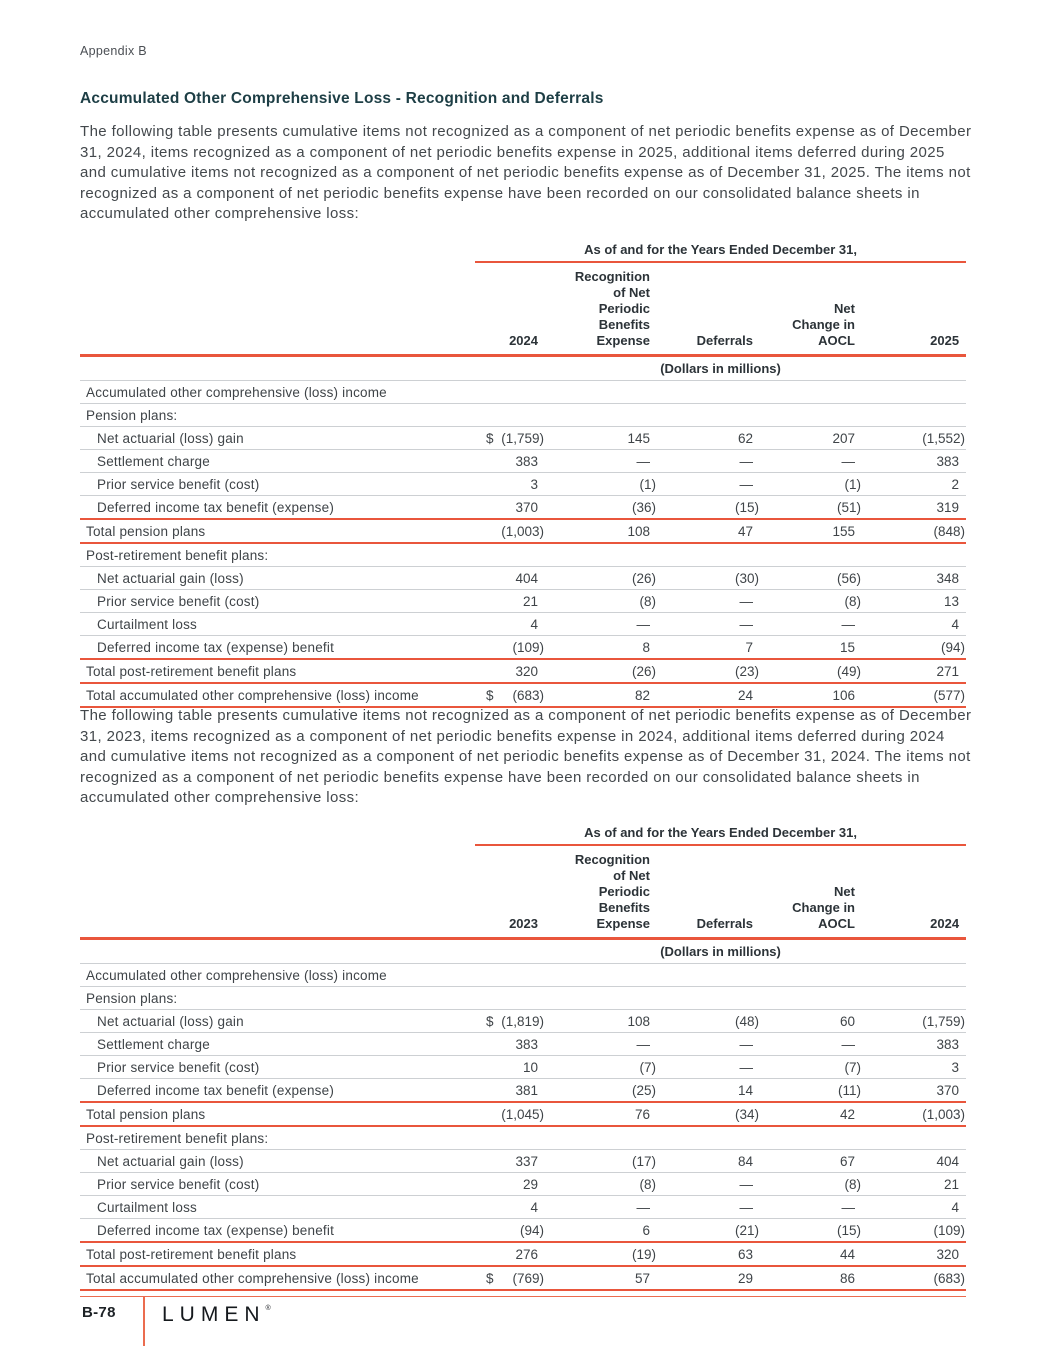 The height and width of the screenshot is (1365, 1048). I want to click on cell-text: (8), so click(853, 601).